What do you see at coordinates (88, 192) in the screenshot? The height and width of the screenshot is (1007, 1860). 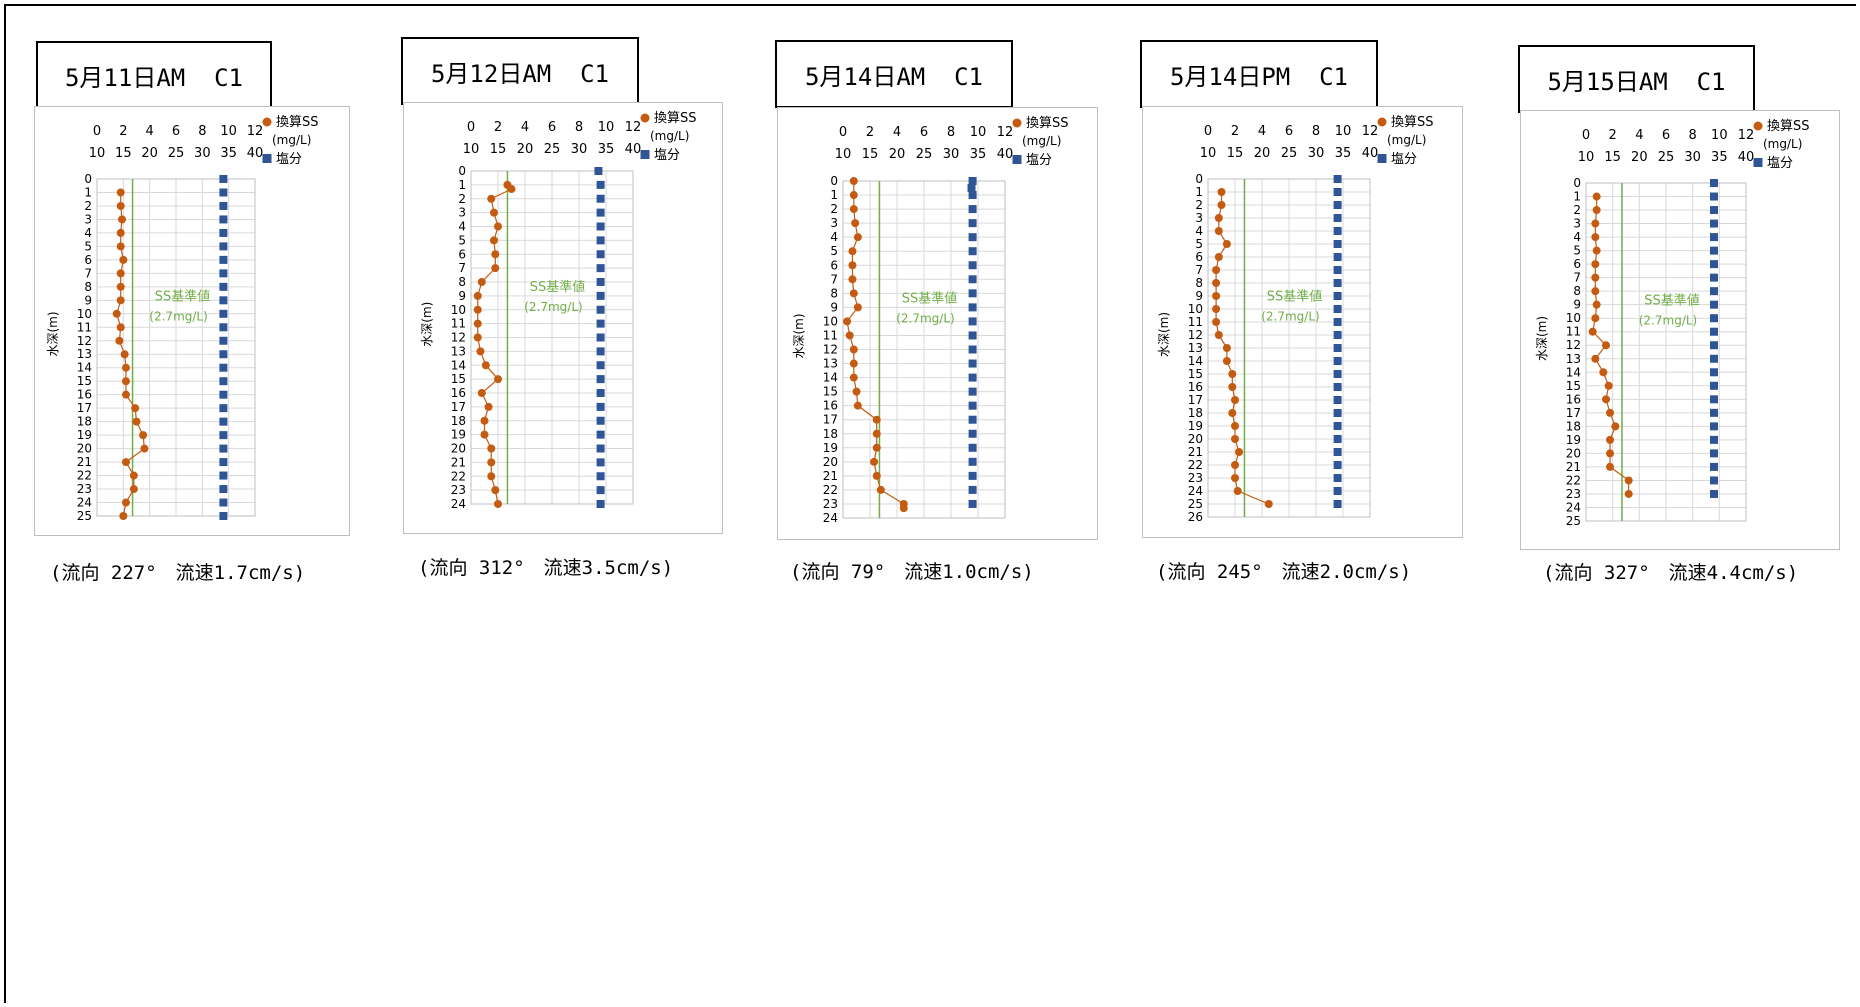 I see `depth-tick-label: 1` at bounding box center [88, 192].